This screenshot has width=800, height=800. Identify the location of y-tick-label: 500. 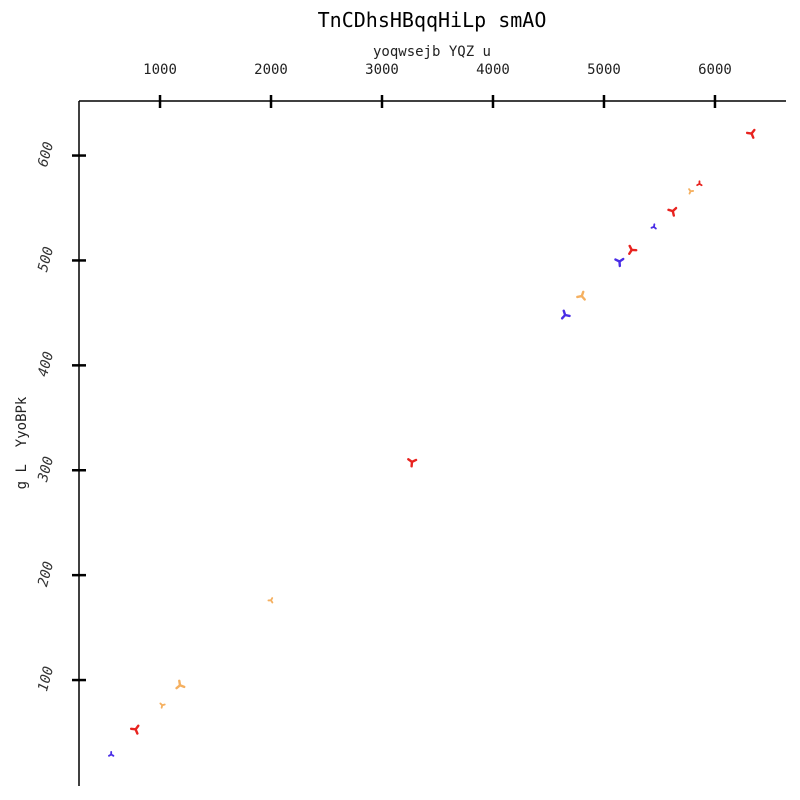
(46, 259).